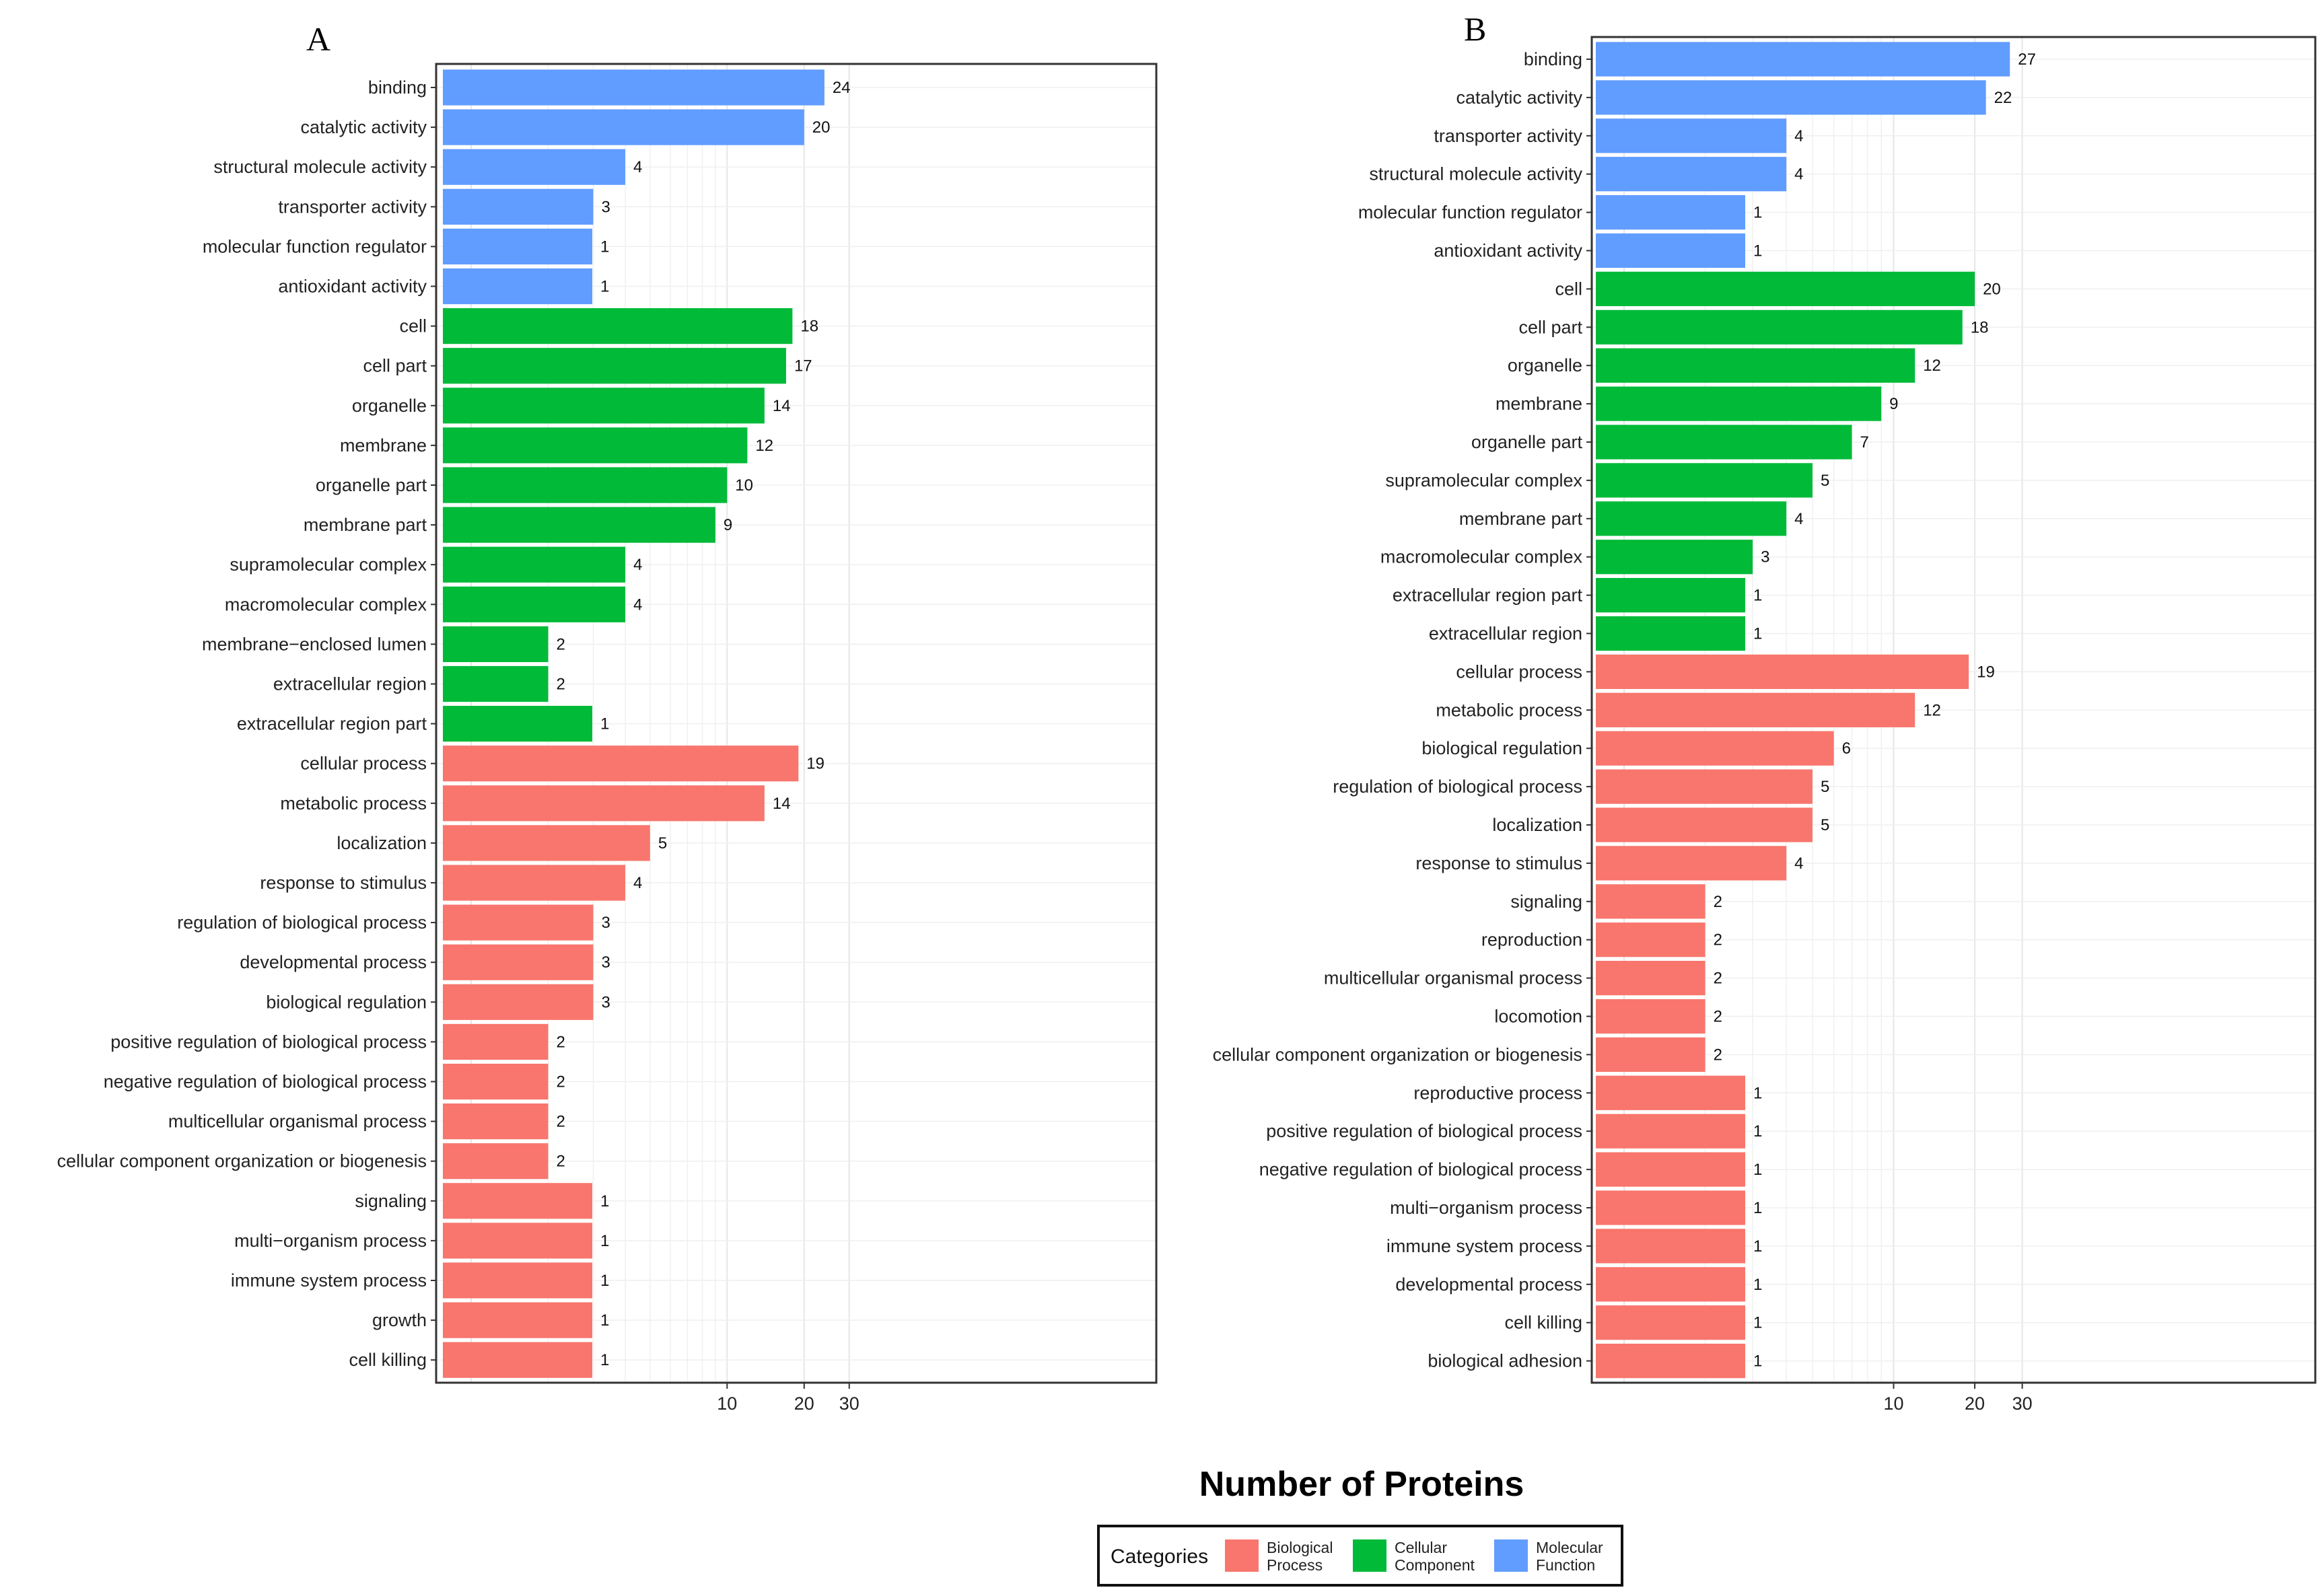 The height and width of the screenshot is (1596, 2320). Describe the element at coordinates (1553, 59) in the screenshot. I see `category-label: binding` at that location.